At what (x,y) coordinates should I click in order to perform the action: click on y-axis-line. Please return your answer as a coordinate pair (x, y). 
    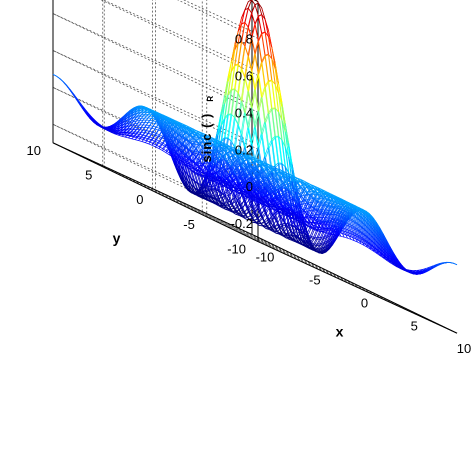
    Looking at the image, I should click on (155, 192).